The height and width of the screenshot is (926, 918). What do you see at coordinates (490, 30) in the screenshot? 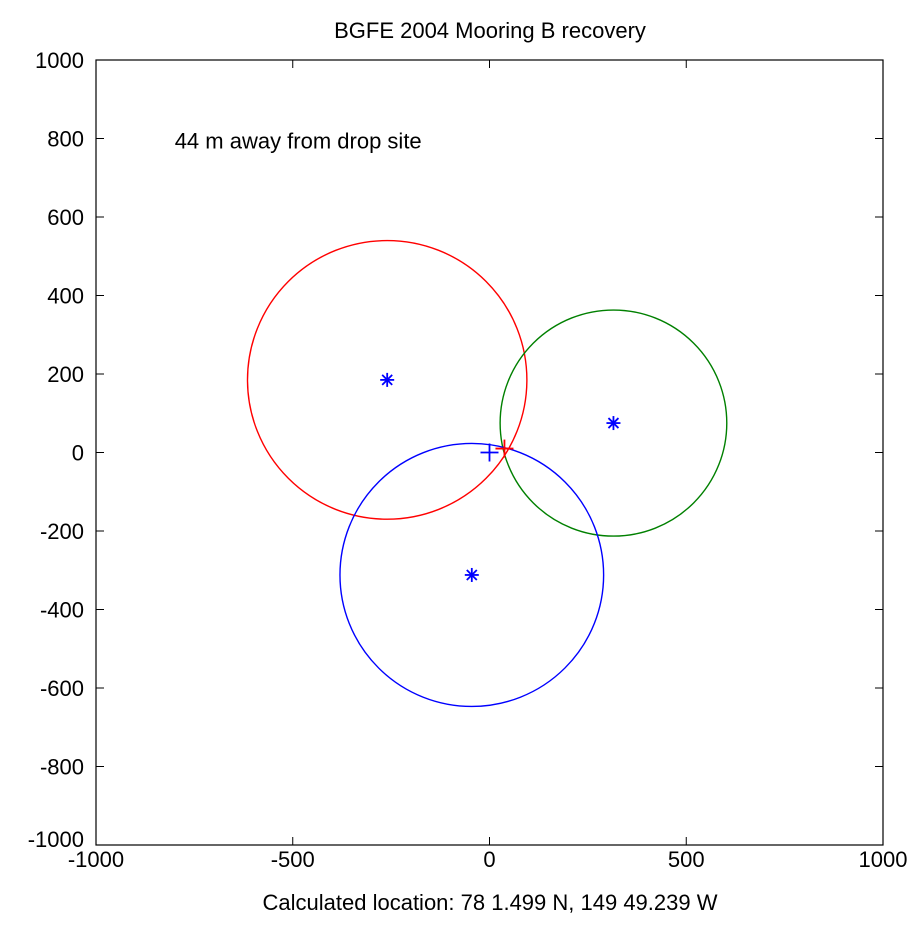
I see `chart-title: BGFE 2004 Mooring B recovery` at bounding box center [490, 30].